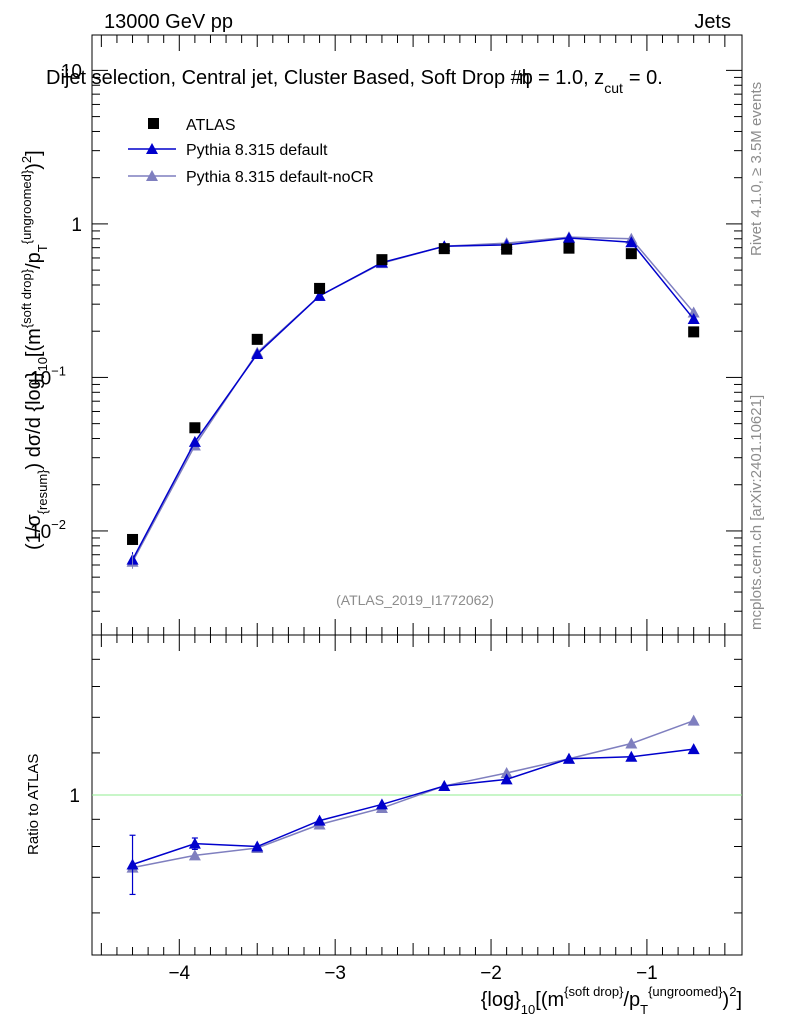 Image resolution: width=786 pixels, height=1024 pixels. I want to click on x-tick-label: −4, so click(179, 973).